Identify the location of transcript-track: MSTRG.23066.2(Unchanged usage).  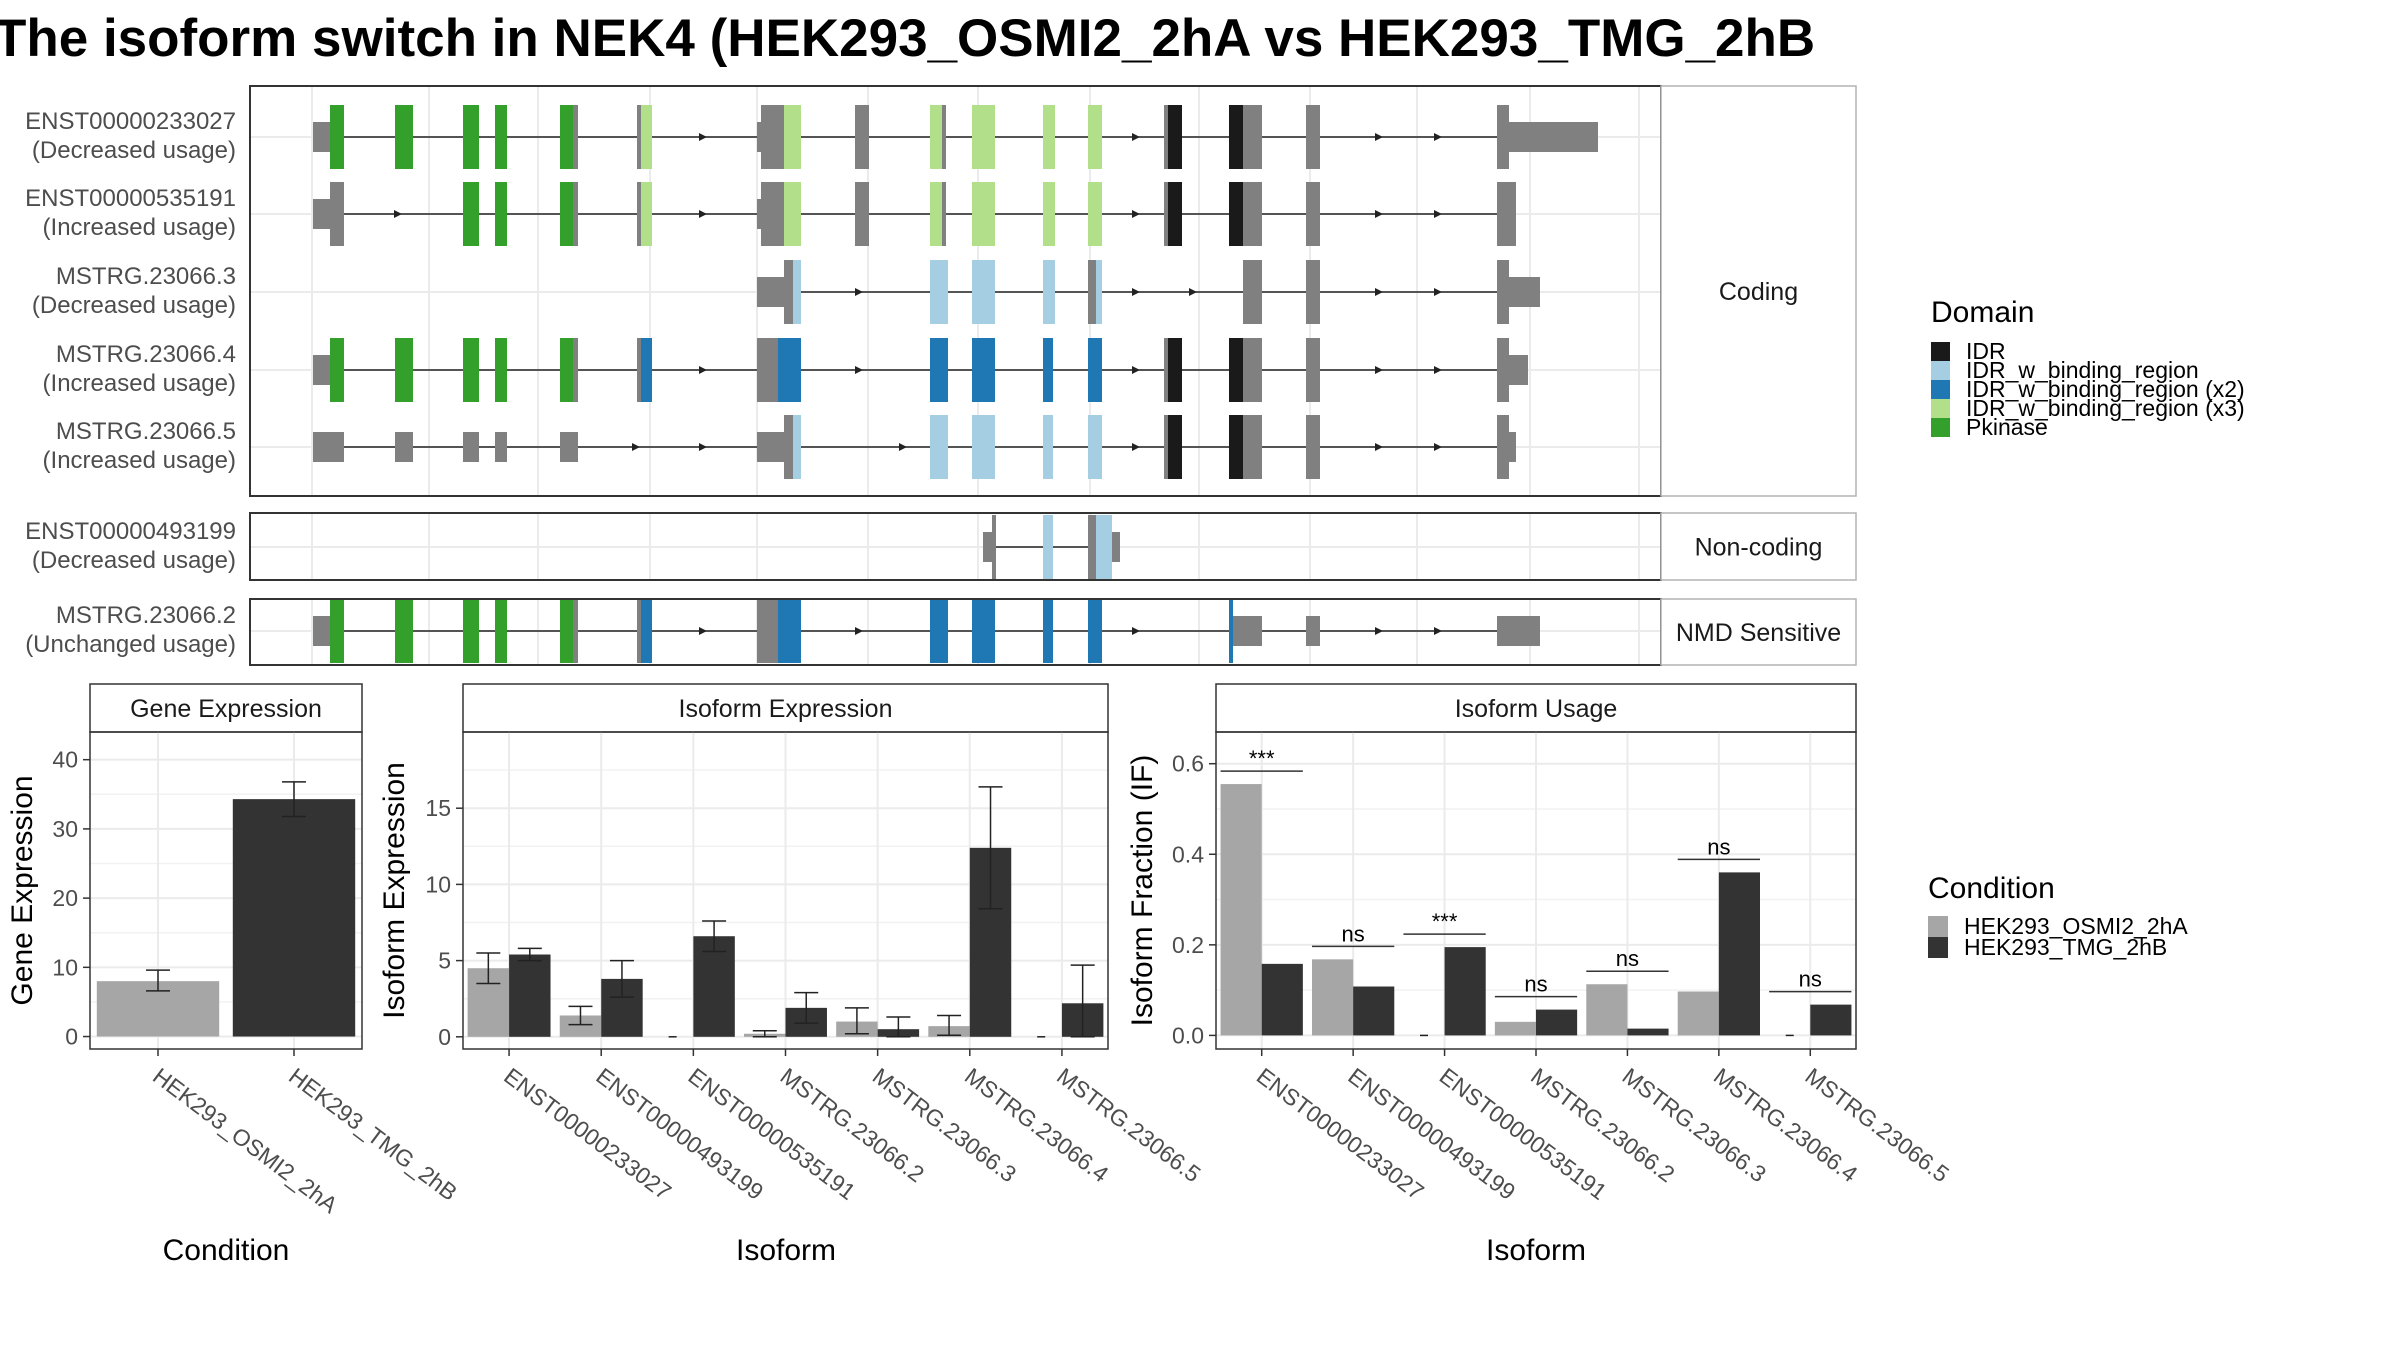
(782, 631).